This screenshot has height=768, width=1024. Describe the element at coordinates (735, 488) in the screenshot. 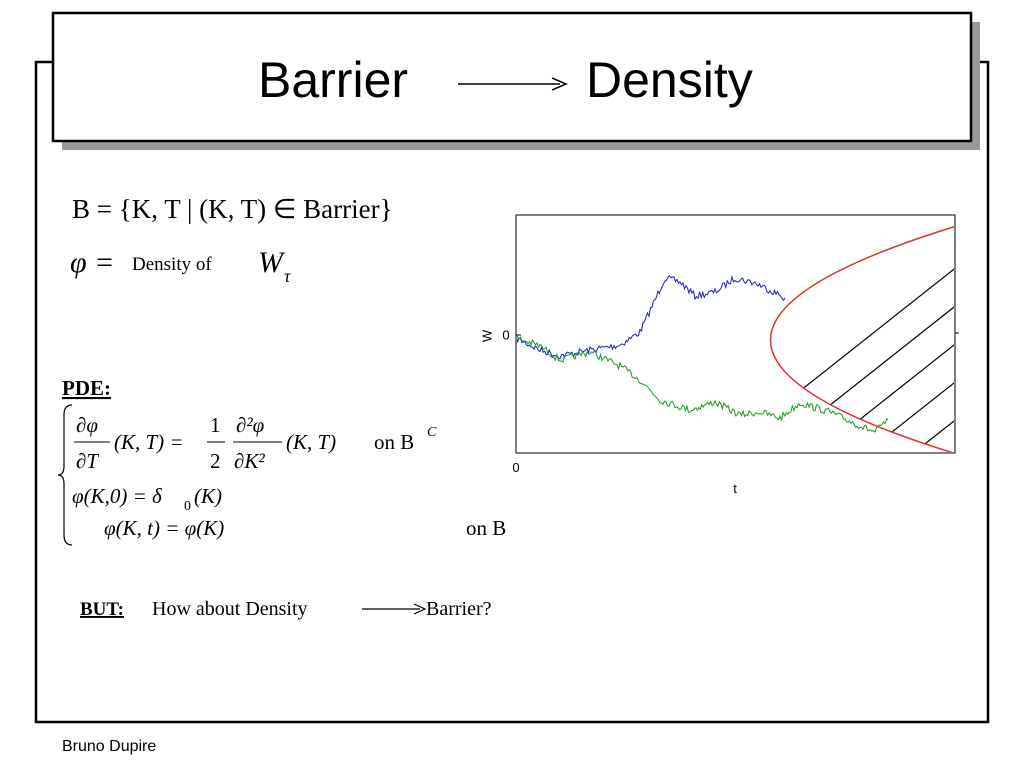

I see `x-axis-label: t` at that location.